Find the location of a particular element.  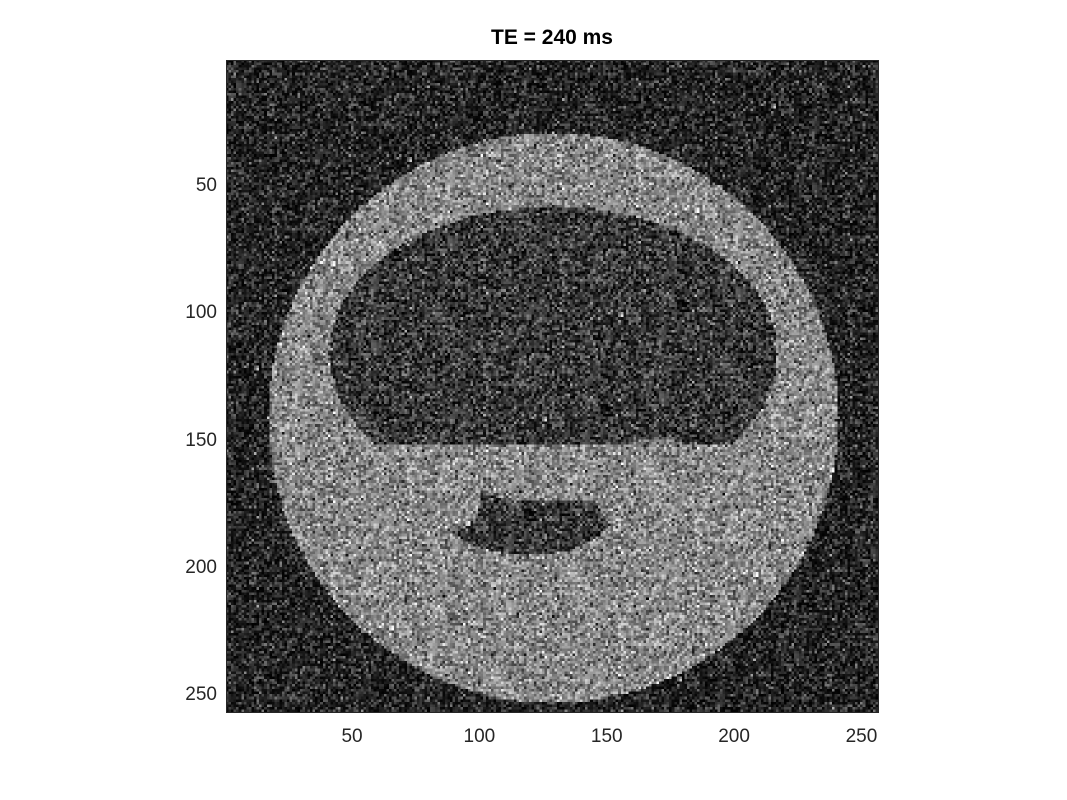

x-tick-label: 150 is located at coordinates (606, 736).